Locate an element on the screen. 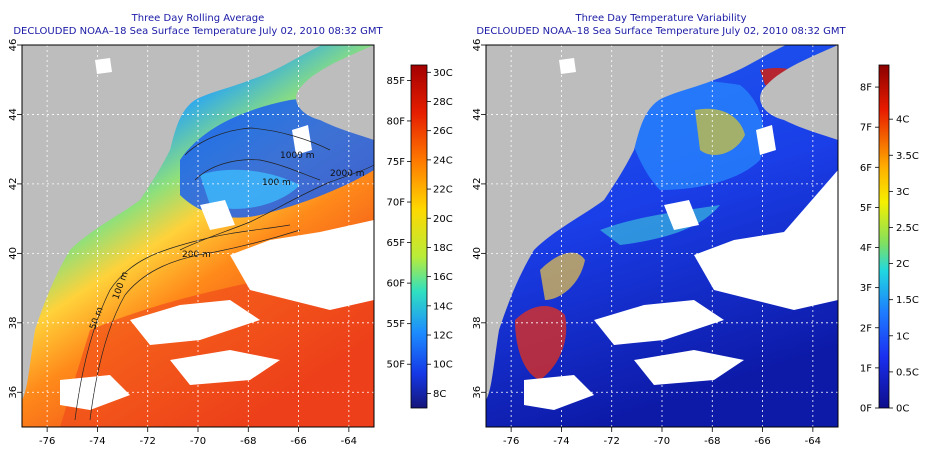 The height and width of the screenshot is (475, 950). map-title: Three Day Temperature Variability is located at coordinates (660, 18).